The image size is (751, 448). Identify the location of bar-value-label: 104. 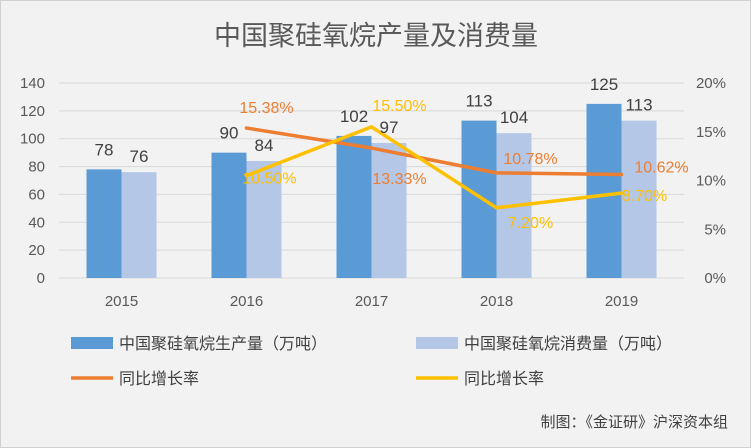
(514, 117).